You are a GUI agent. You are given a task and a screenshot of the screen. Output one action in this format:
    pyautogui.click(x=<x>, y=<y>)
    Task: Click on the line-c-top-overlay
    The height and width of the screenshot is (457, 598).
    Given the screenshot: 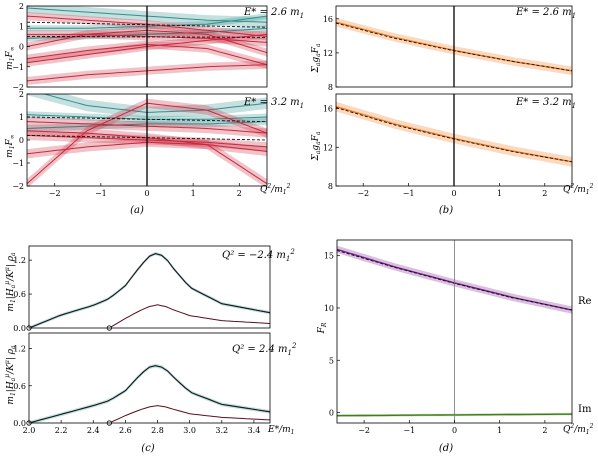 What is the action you would take?
    pyautogui.click(x=149, y=290)
    